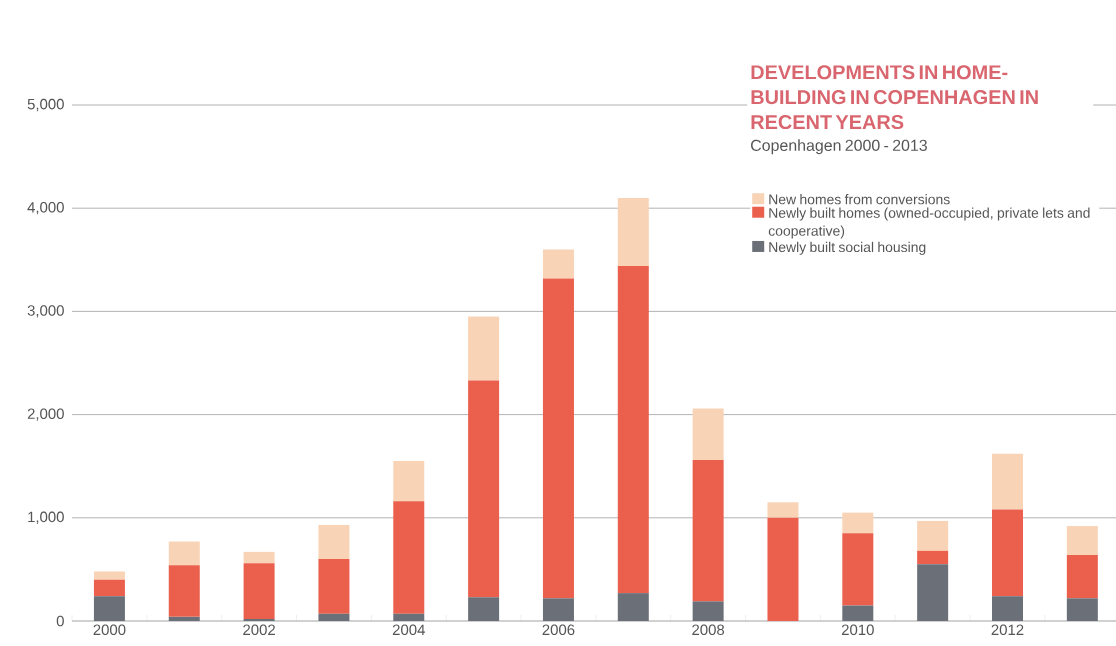  What do you see at coordinates (859, 199) in the screenshot?
I see `legend-label: New homes from conversions` at bounding box center [859, 199].